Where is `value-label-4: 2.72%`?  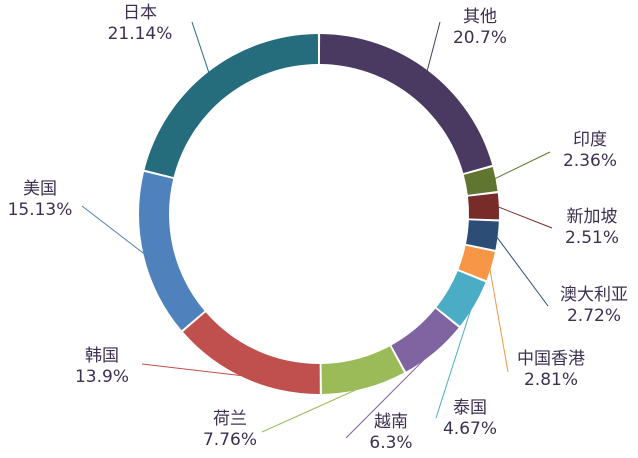 value-label-4: 2.72% is located at coordinates (594, 316).